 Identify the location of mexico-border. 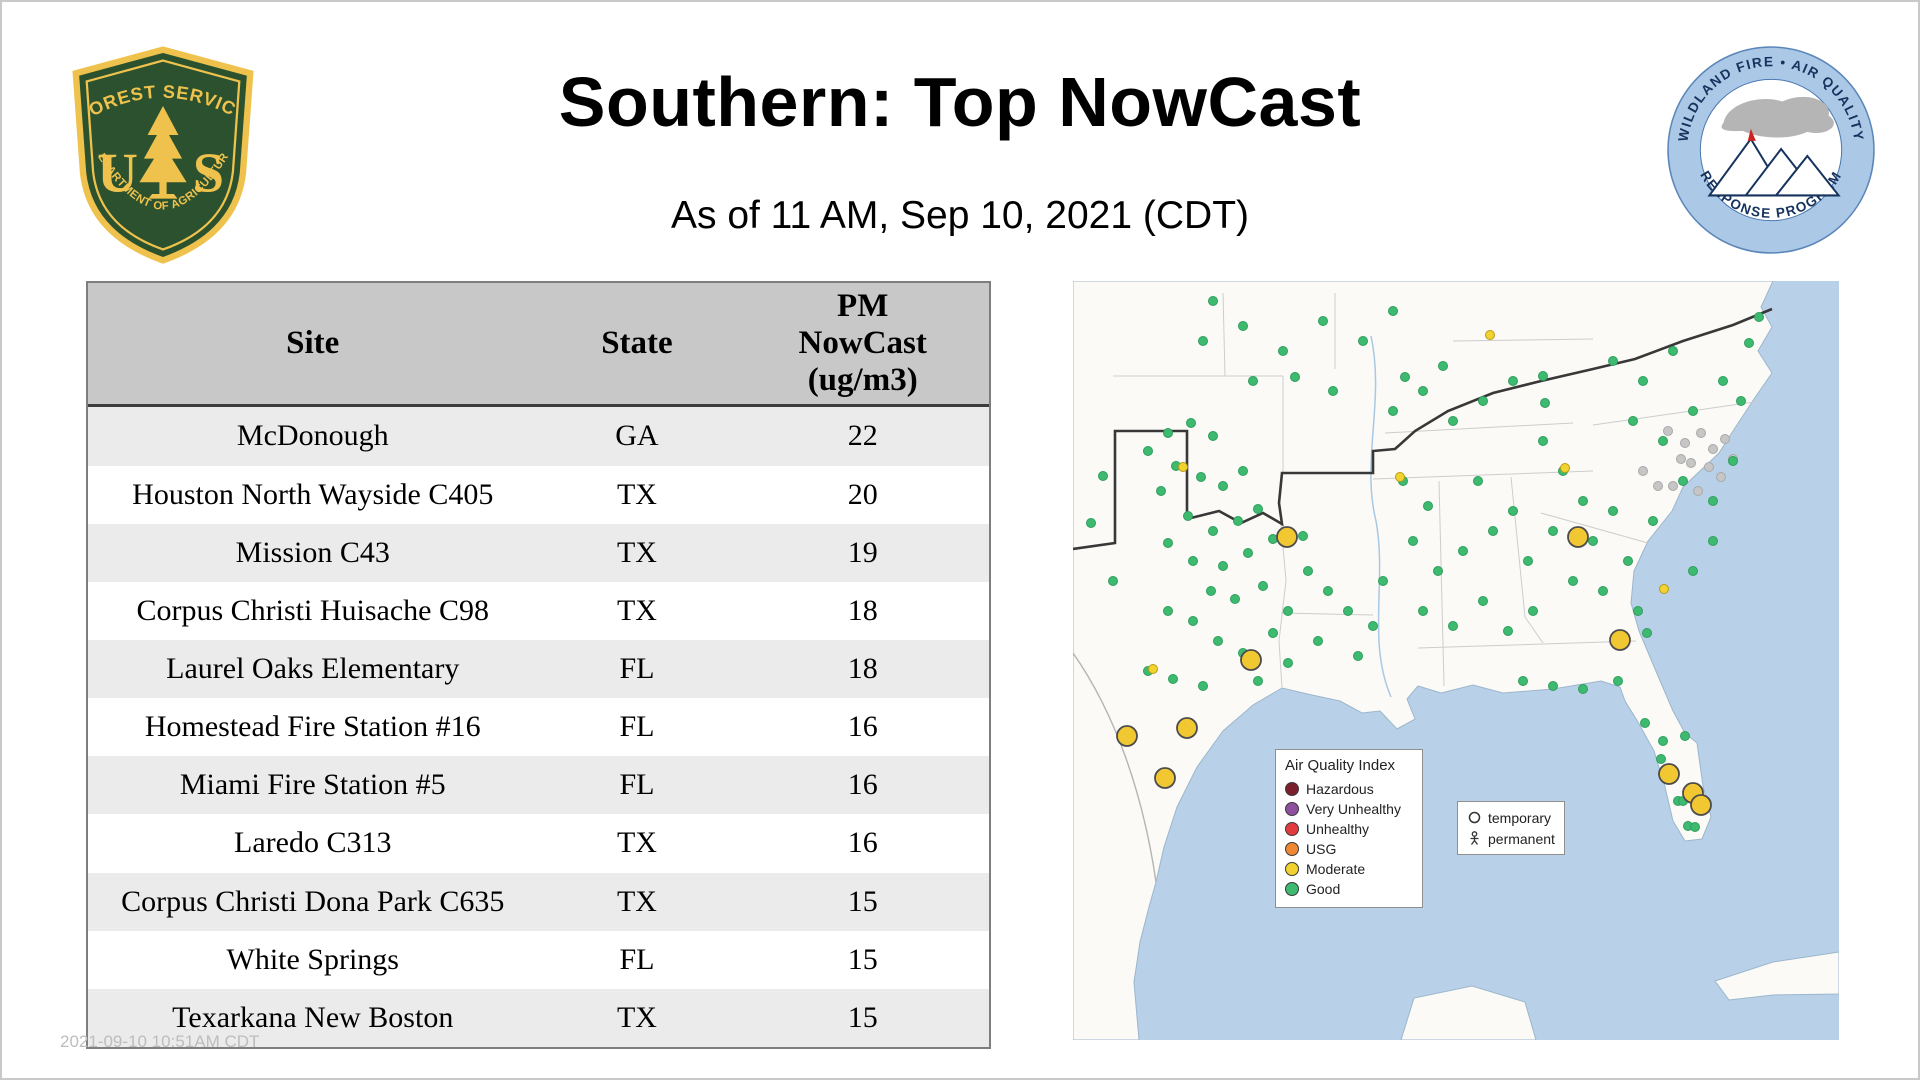
(1115, 767).